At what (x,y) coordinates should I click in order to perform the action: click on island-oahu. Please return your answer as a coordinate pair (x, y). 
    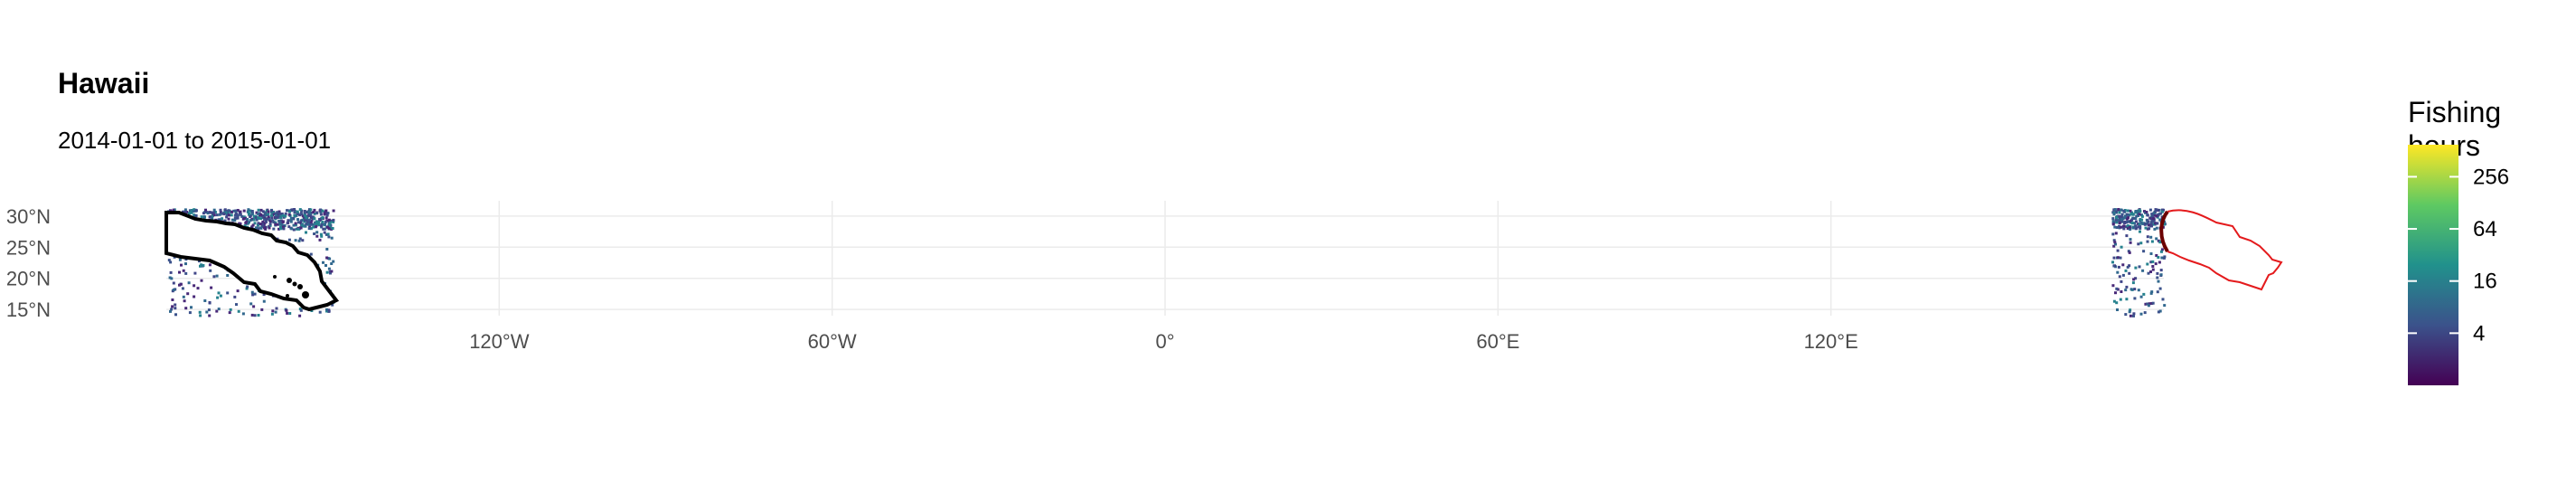
    Looking at the image, I should click on (295, 284).